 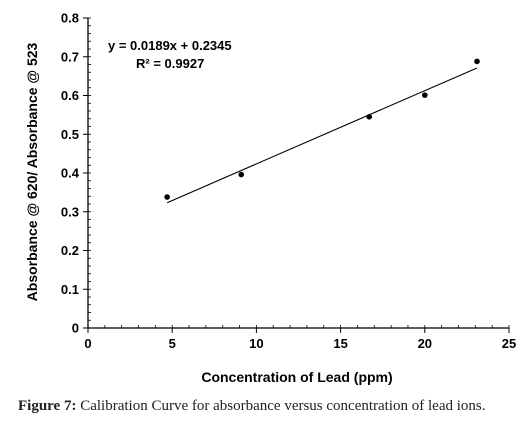 What do you see at coordinates (170, 45) in the screenshot?
I see `trendline-equation: y = 0.0189x + 0.2345` at bounding box center [170, 45].